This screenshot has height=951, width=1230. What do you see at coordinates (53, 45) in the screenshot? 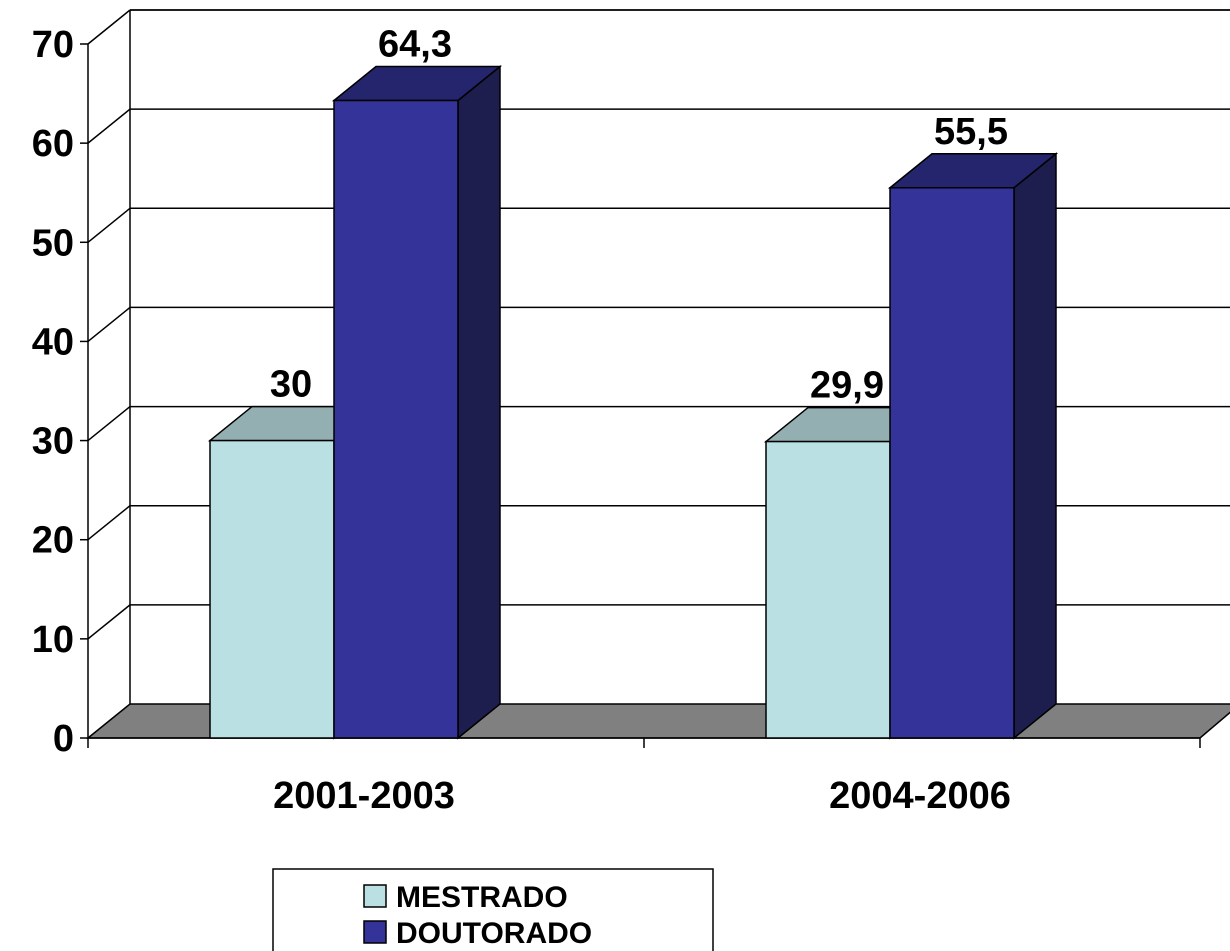
I see `y-tick-label-70: 70` at bounding box center [53, 45].